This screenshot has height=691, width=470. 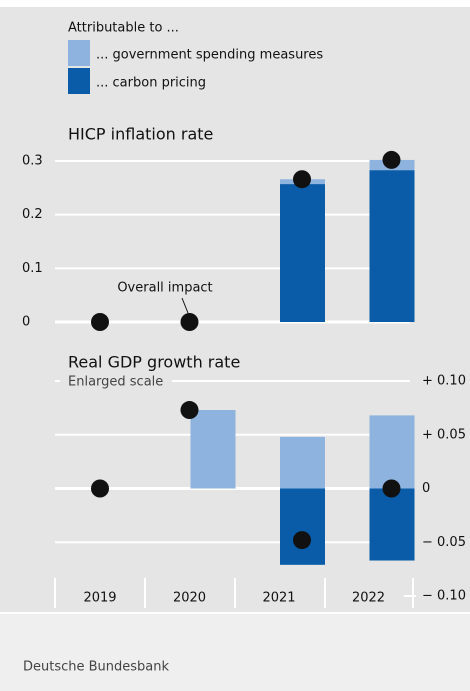 What do you see at coordinates (154, 362) in the screenshot?
I see `chart-title: Real GDP growth rate` at bounding box center [154, 362].